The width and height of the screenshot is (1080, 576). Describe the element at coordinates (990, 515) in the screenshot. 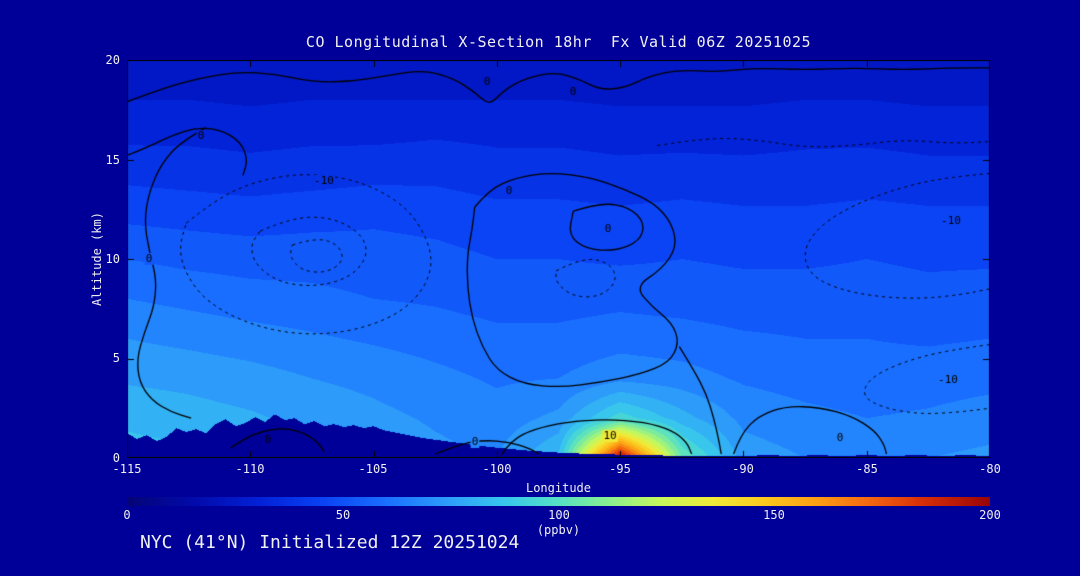

I see `colorbar-tick-200: 200` at that location.